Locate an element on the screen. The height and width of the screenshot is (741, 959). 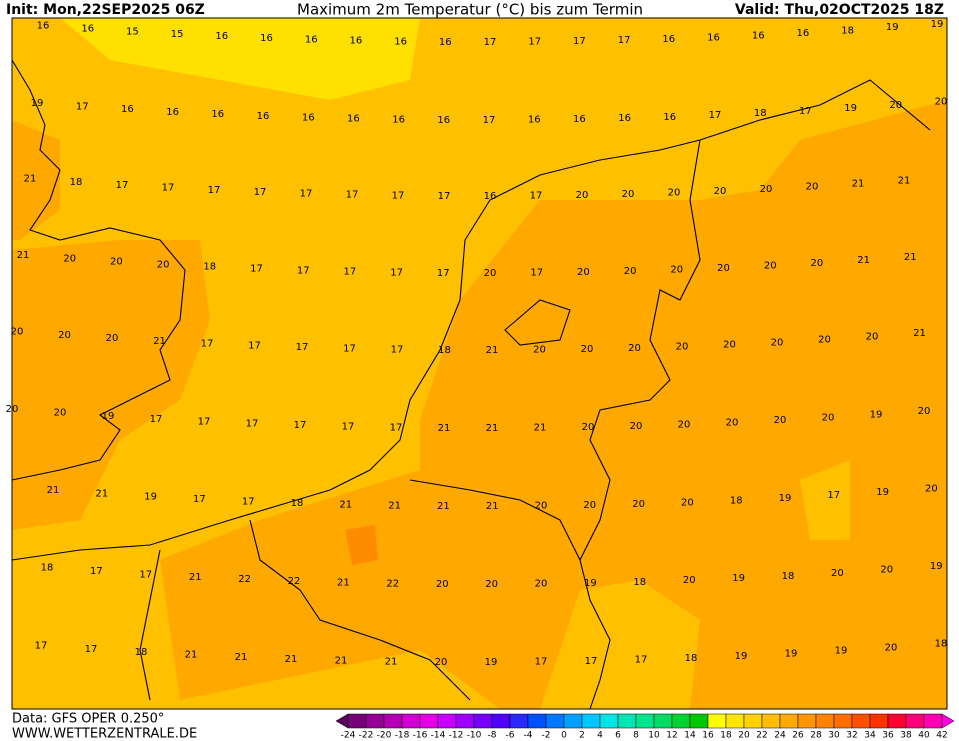
colorbar-label: 24 is located at coordinates (780, 736).